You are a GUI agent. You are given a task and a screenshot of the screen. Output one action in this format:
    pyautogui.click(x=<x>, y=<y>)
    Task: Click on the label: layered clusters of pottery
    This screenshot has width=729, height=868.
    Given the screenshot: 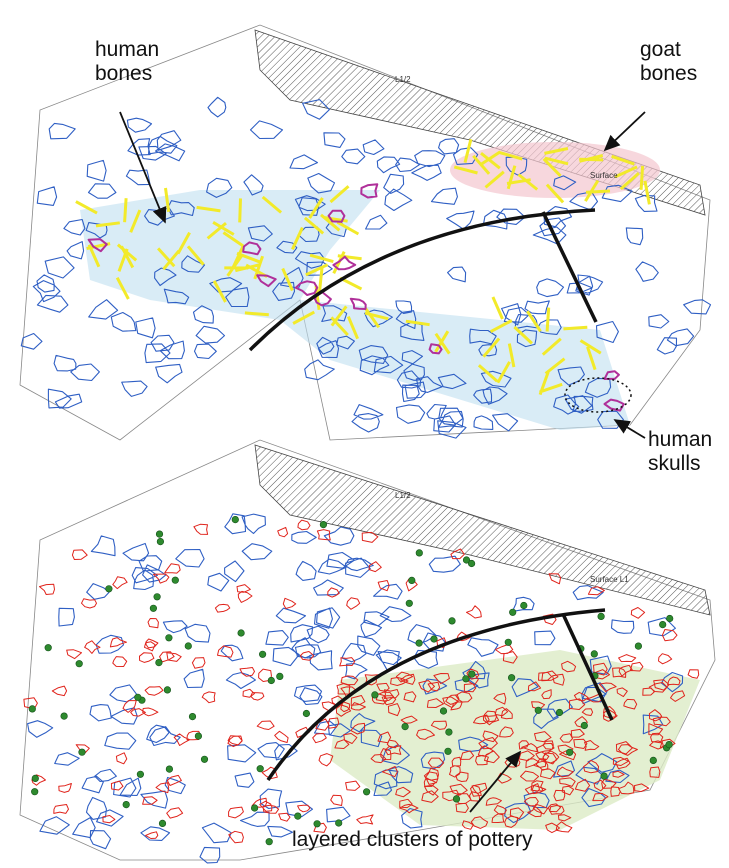 What is the action you would take?
    pyautogui.click(x=412, y=839)
    